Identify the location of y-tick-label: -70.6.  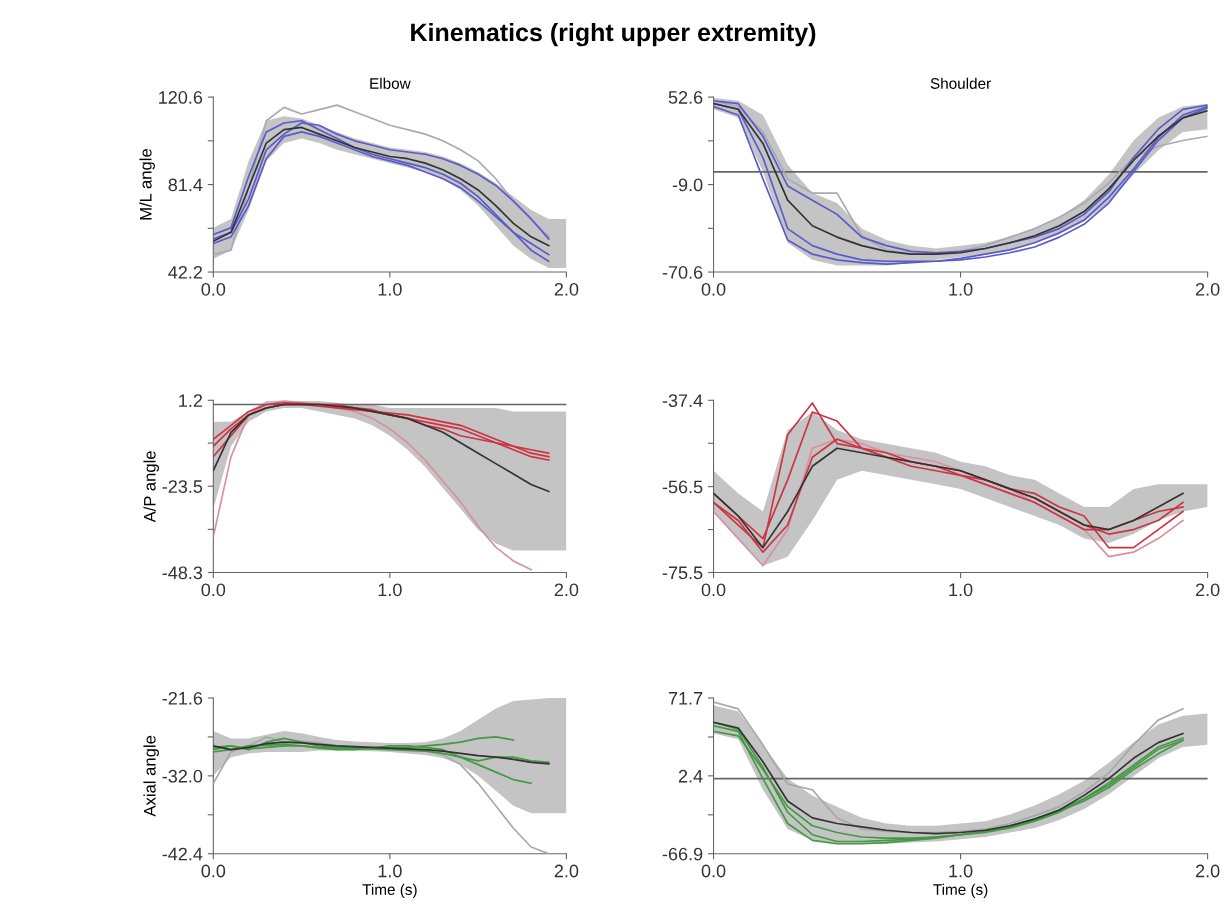
(682, 272).